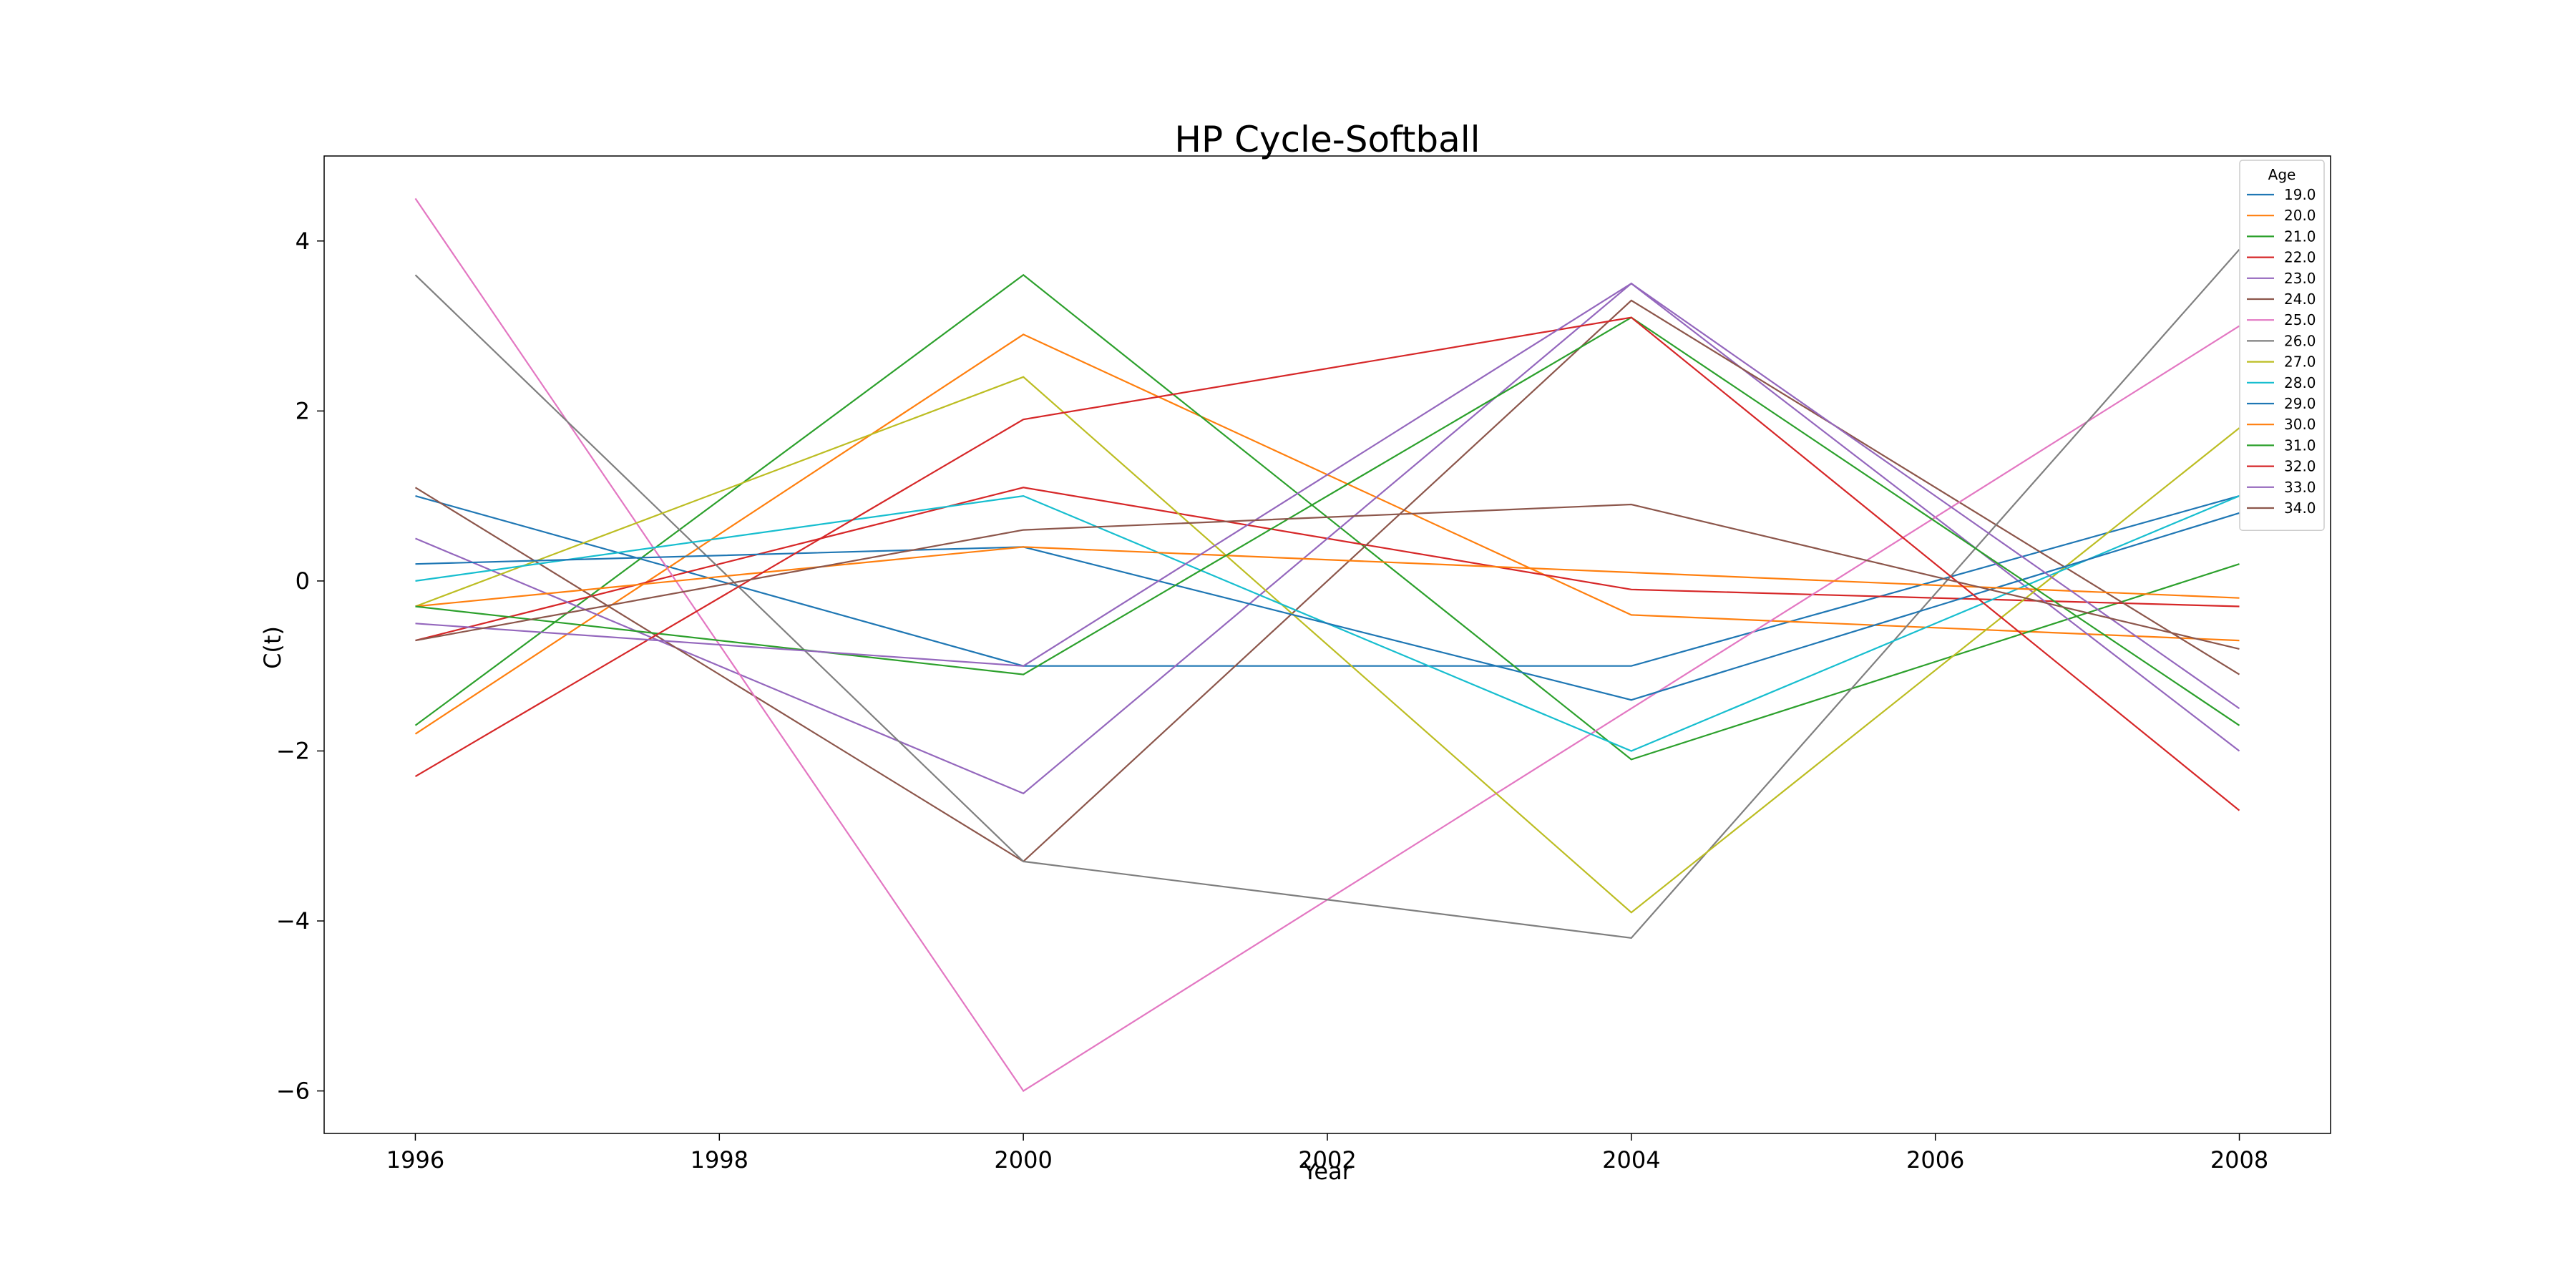 The width and height of the screenshot is (2576, 1288). I want to click on x-axis: 1996 1998 2000 2002 2004 2006 2008, so click(1327, 1153).